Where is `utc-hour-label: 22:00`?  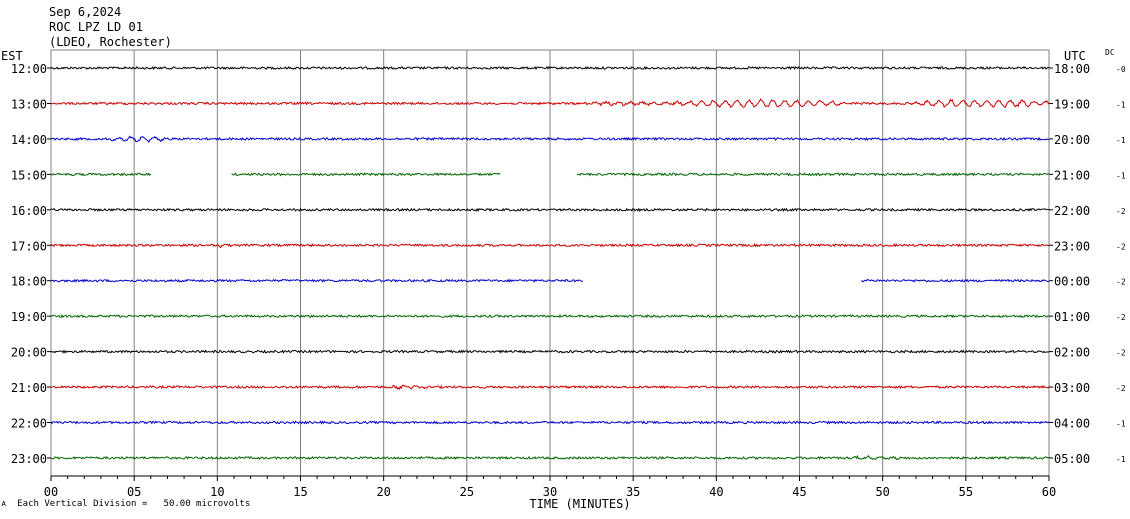 utc-hour-label: 22:00 is located at coordinates (1072, 211).